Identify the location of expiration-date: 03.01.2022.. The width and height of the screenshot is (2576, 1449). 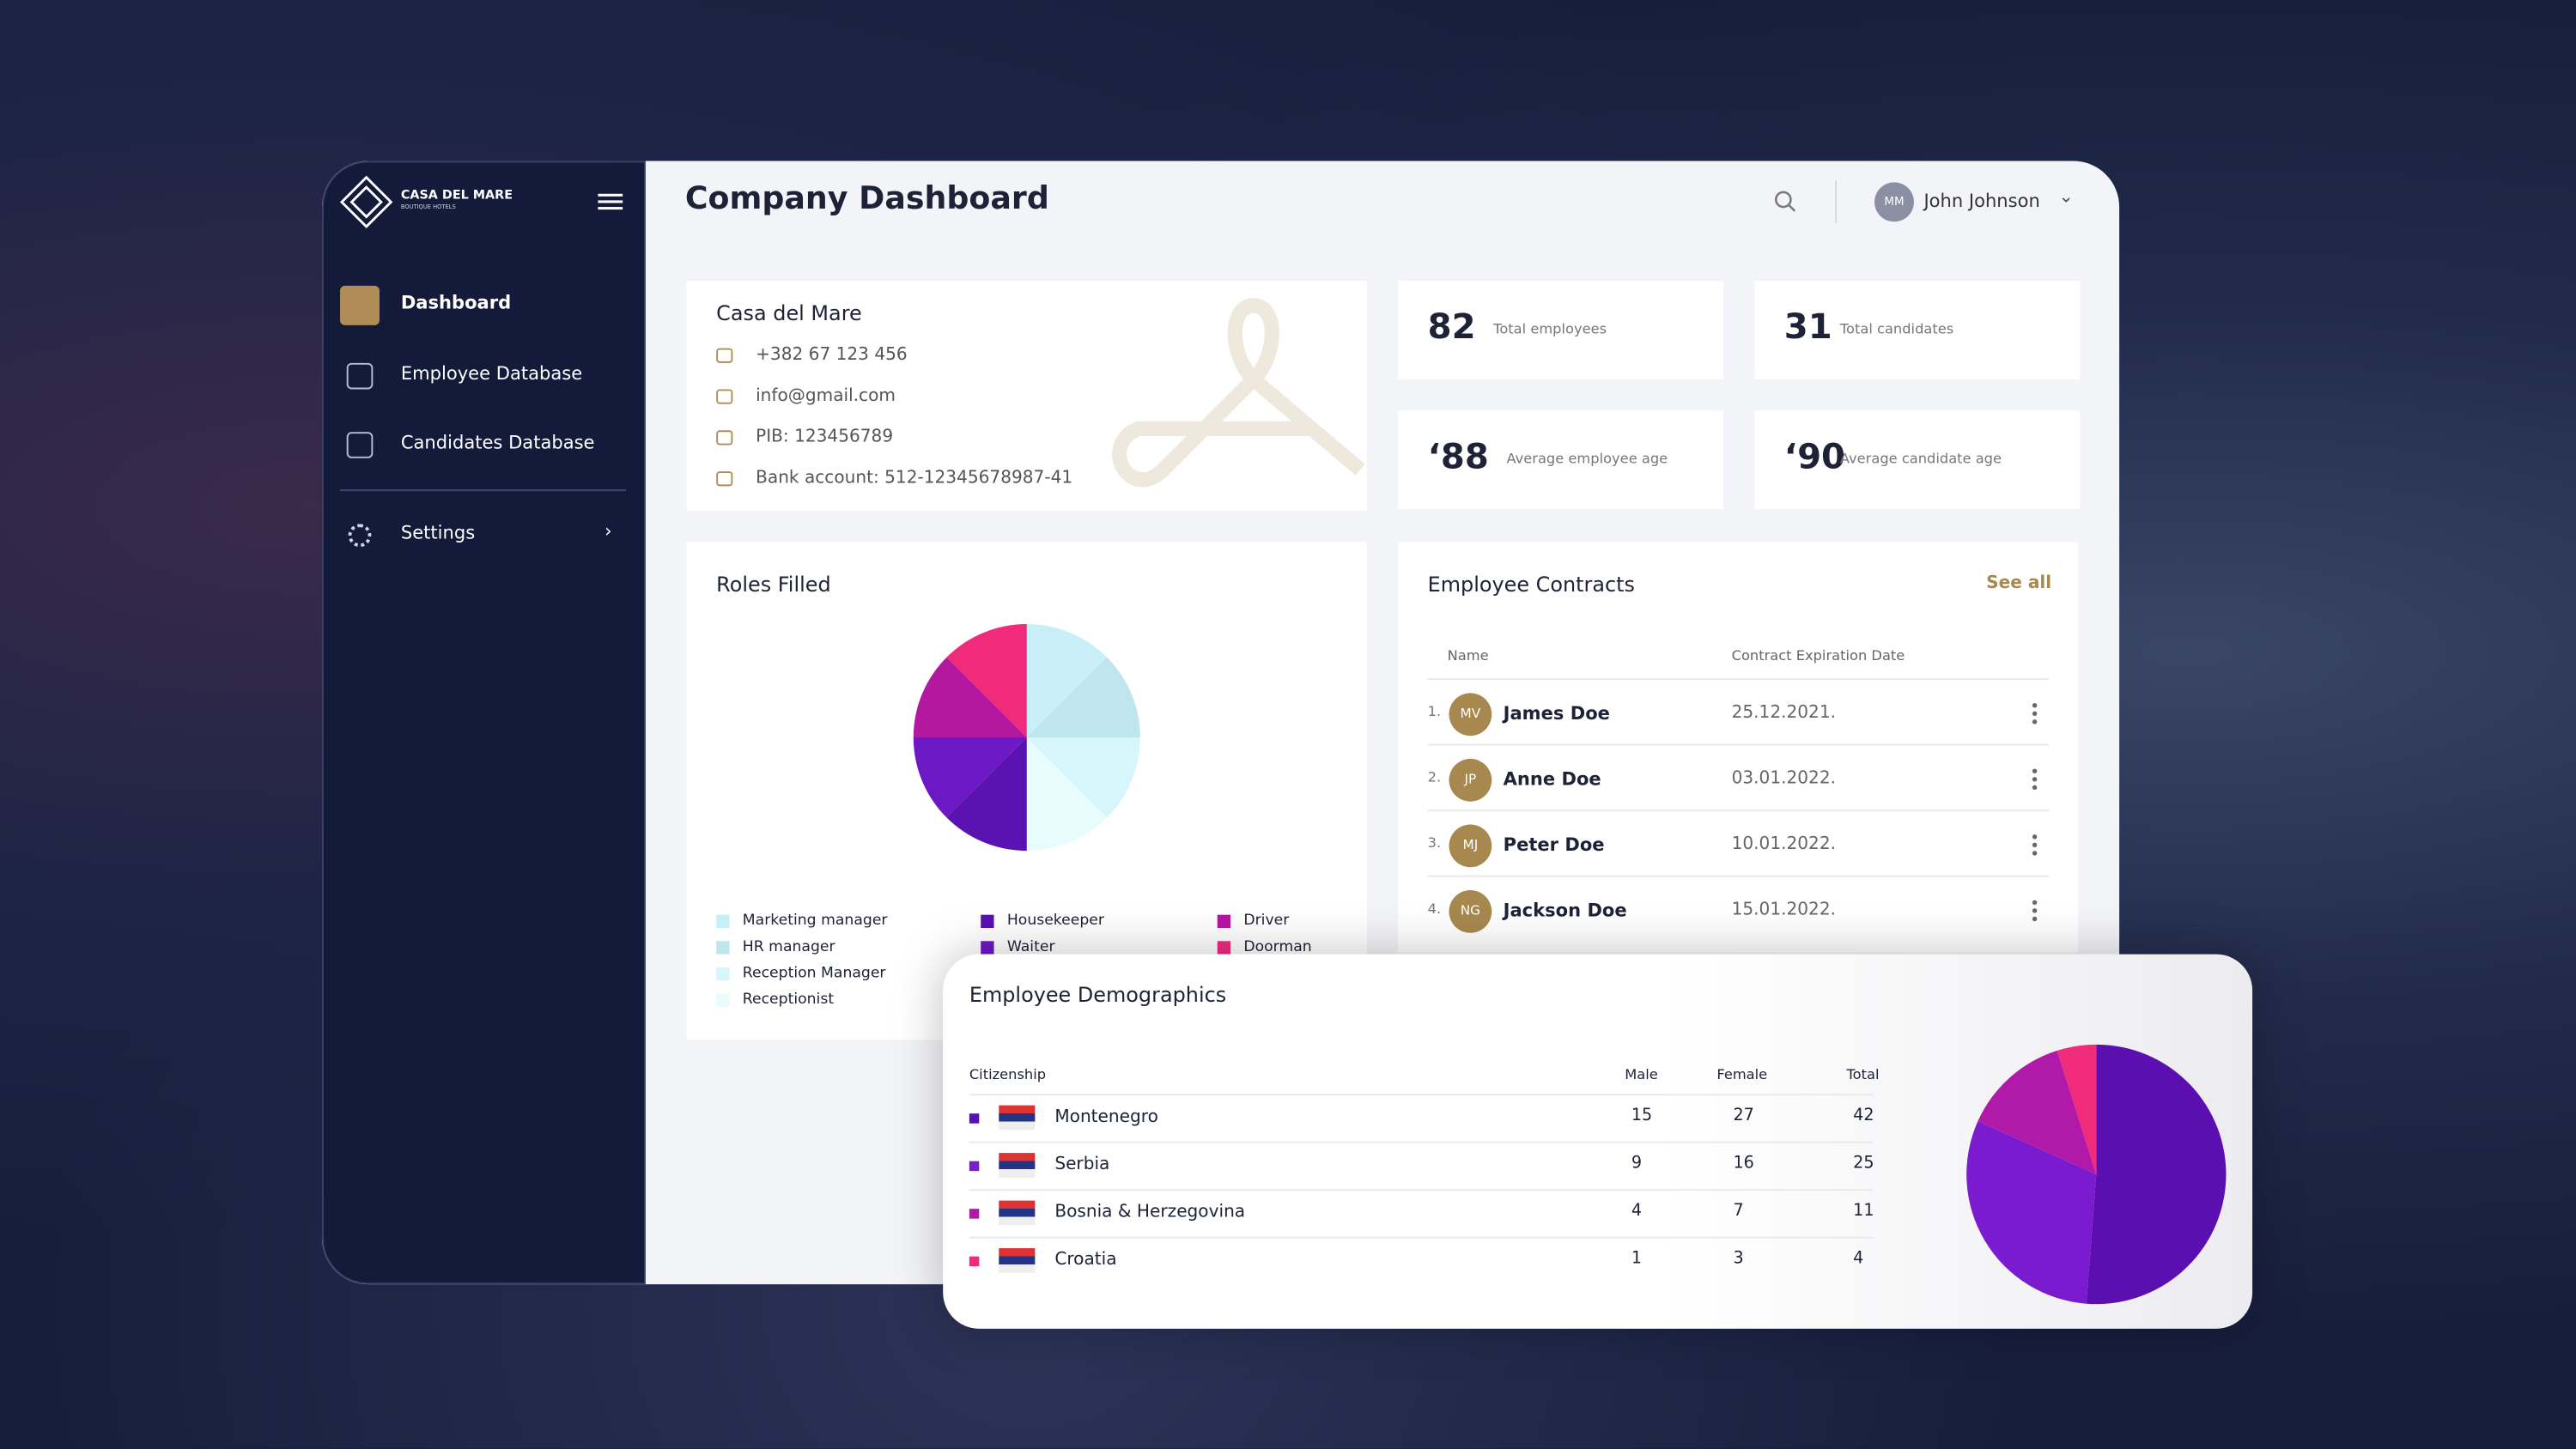
(1784, 778).